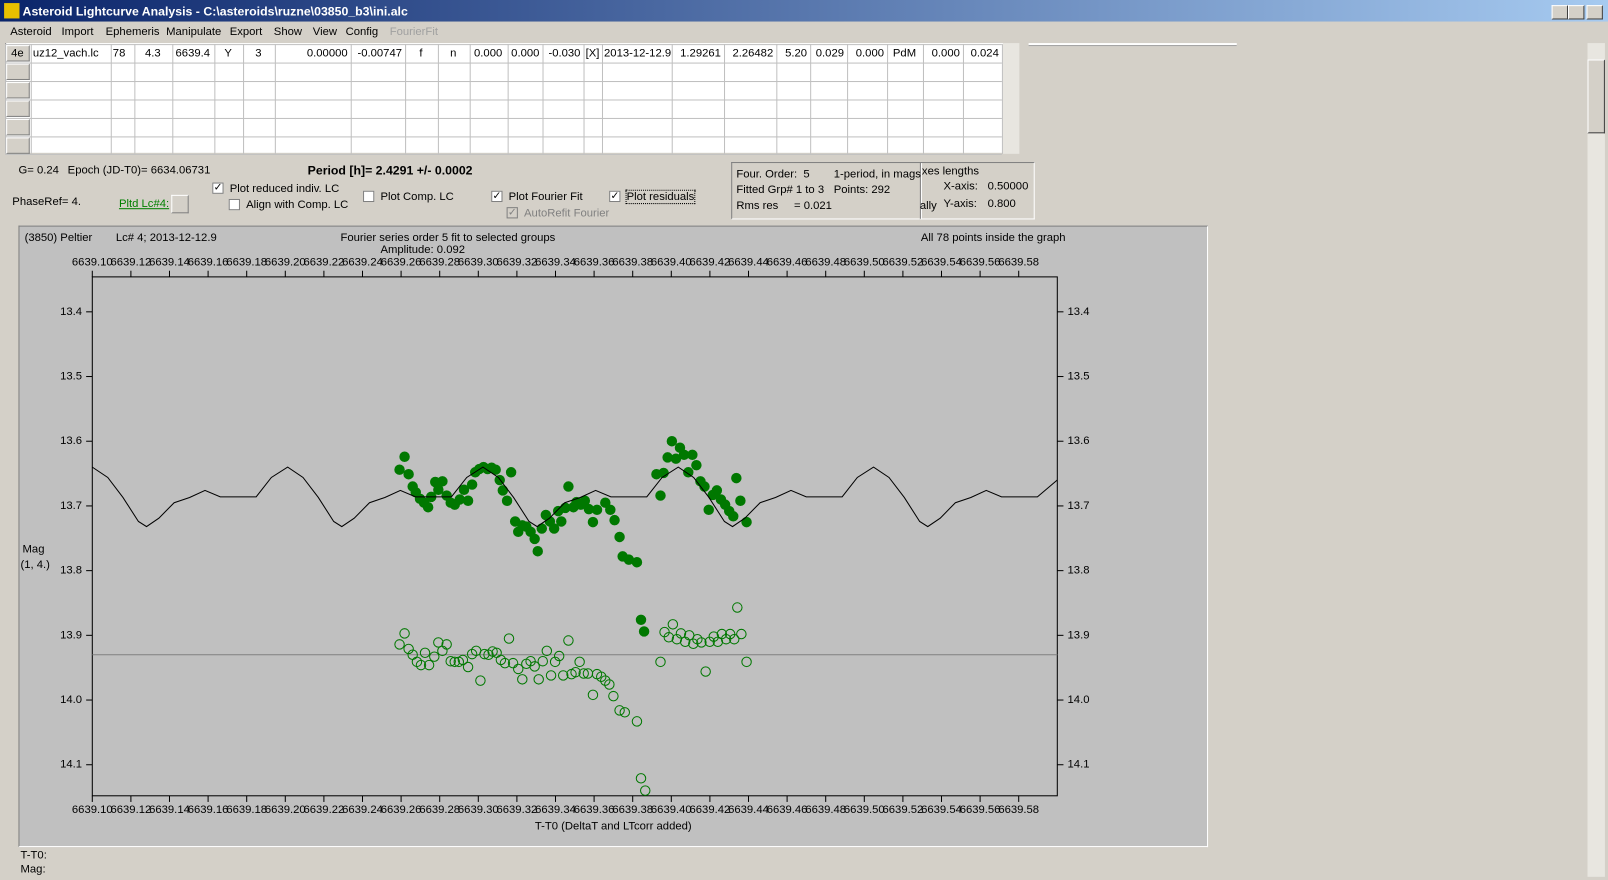 This screenshot has height=880, width=1608. Describe the element at coordinates (194, 31) in the screenshot. I see `menu-item: Manipulate` at that location.